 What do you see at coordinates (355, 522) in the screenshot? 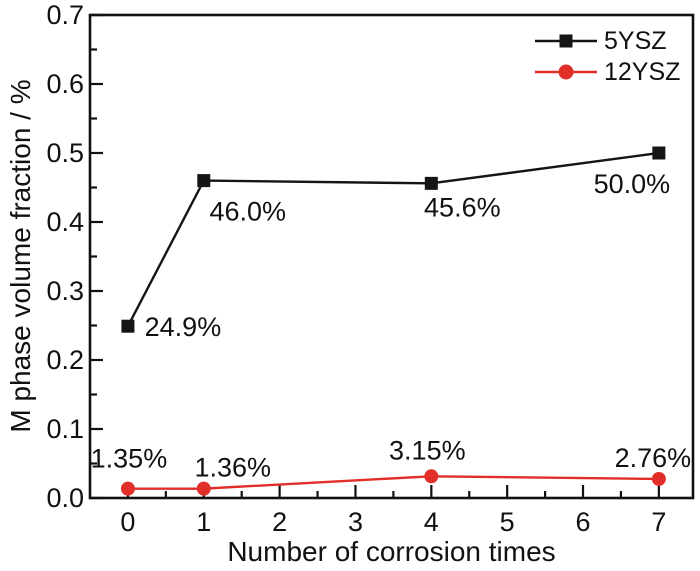
I see `x-tick-label-3: 3` at bounding box center [355, 522].